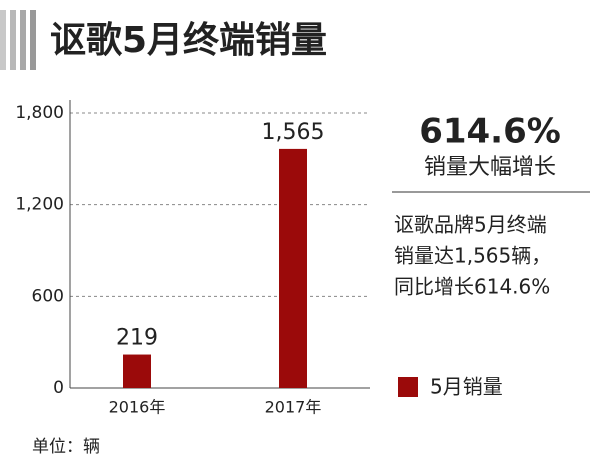 This screenshot has width=600, height=475. I want to click on unit-note: 单位：辆, so click(66, 447).